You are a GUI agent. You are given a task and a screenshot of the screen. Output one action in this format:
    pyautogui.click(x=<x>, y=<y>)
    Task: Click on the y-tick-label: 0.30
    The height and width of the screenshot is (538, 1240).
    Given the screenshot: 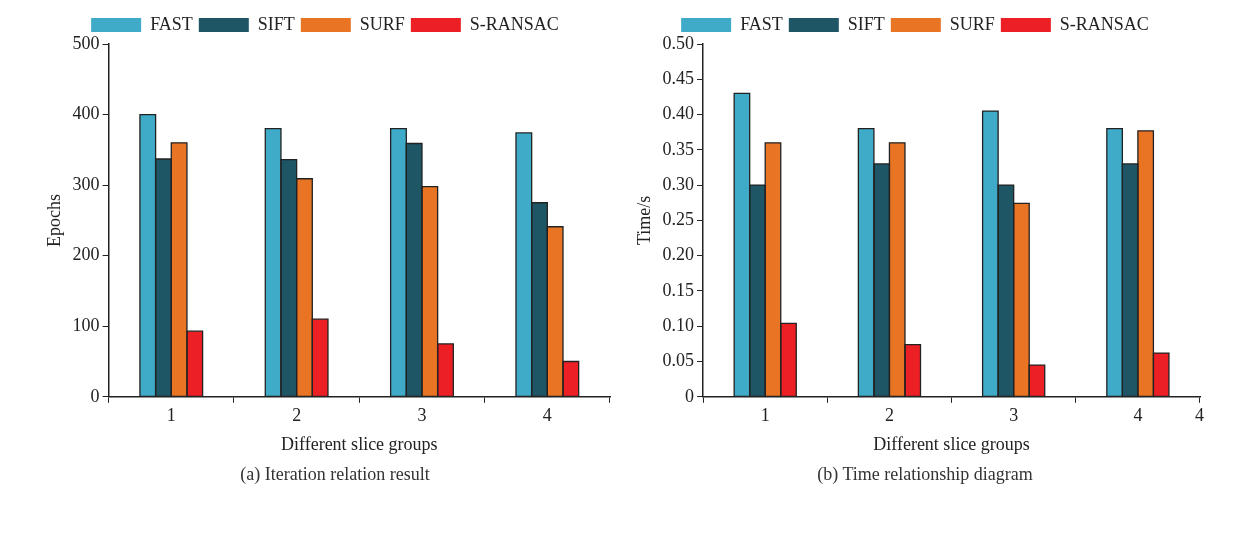 What is the action you would take?
    pyautogui.click(x=678, y=183)
    